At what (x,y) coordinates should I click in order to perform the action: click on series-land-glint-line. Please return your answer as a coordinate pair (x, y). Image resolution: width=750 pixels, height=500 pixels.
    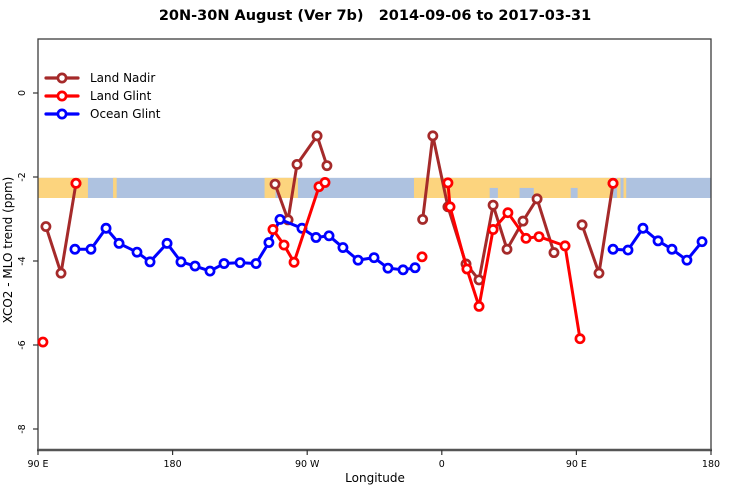
    Looking at the image, I should click on (514, 261).